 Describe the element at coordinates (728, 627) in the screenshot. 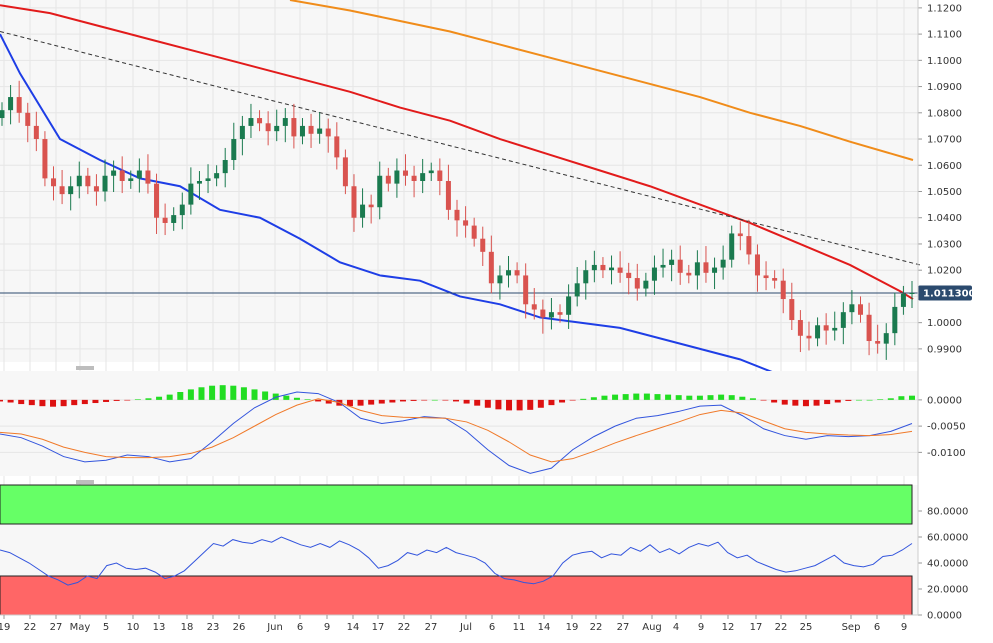

I see `date-tick-label: 12` at that location.